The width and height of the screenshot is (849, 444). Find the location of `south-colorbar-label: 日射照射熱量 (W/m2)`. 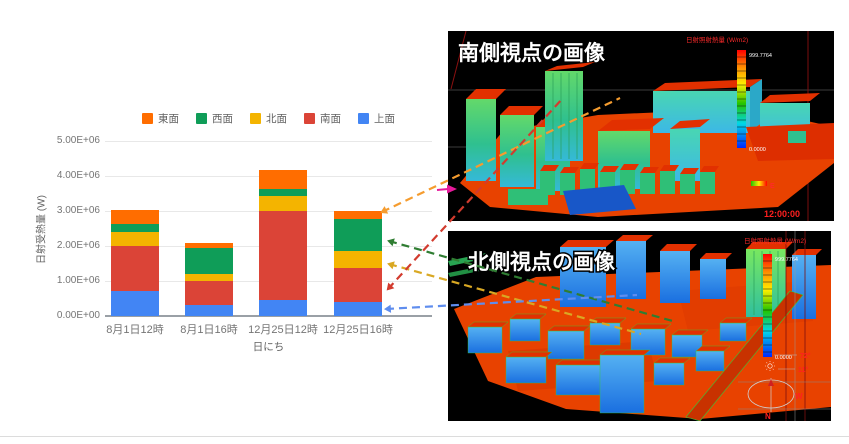

south-colorbar-label: 日射照射熱量 (W/m2) is located at coordinates (717, 39).